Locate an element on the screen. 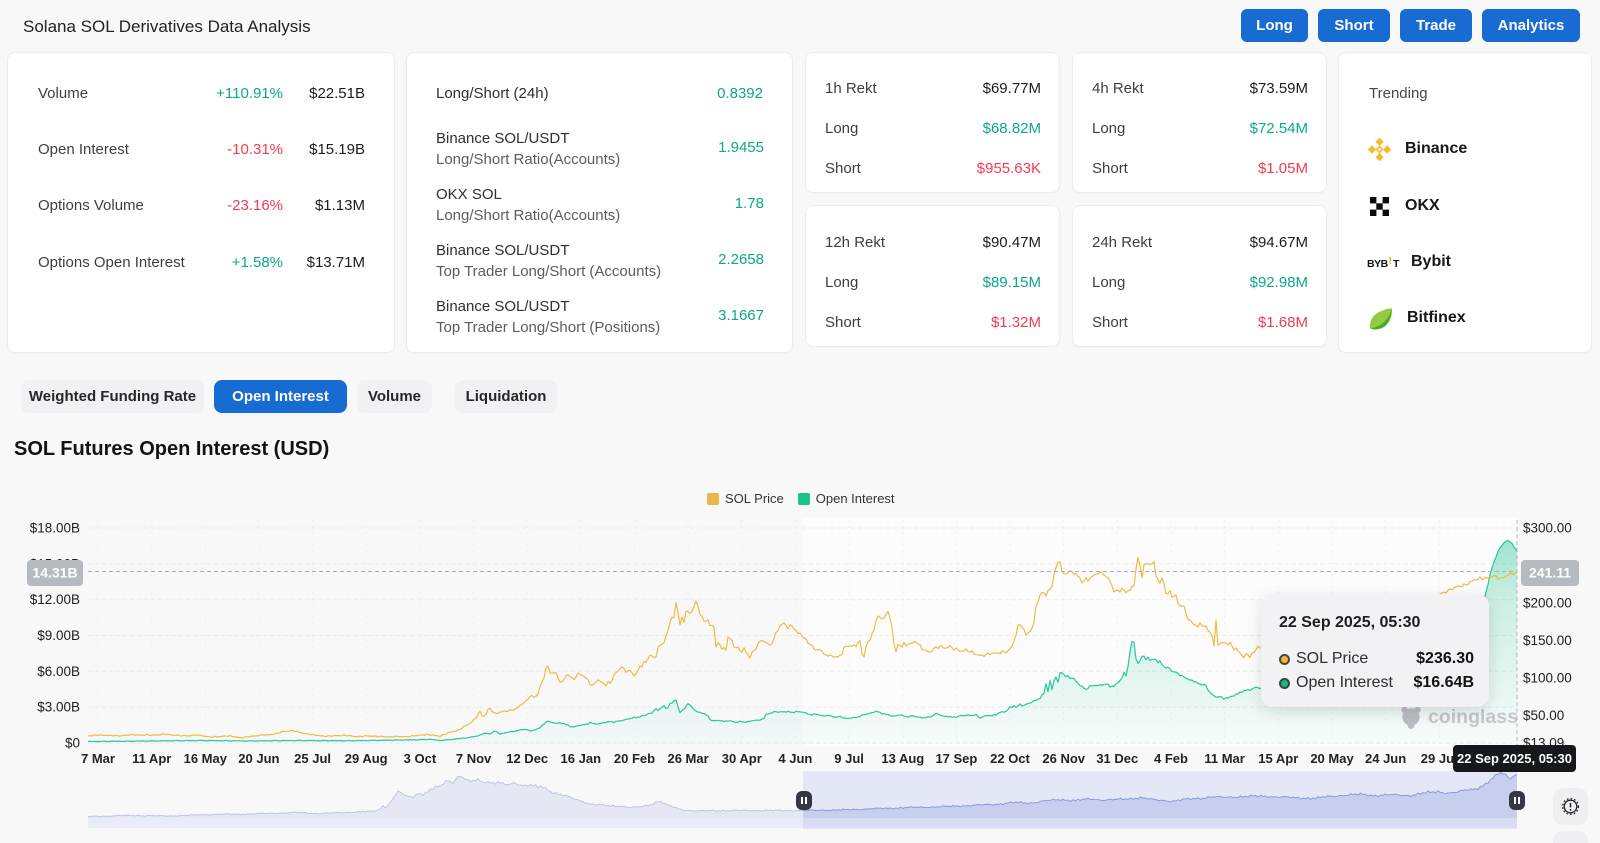 The width and height of the screenshot is (1600, 843). svg-text: 7 Nov is located at coordinates (474, 758).